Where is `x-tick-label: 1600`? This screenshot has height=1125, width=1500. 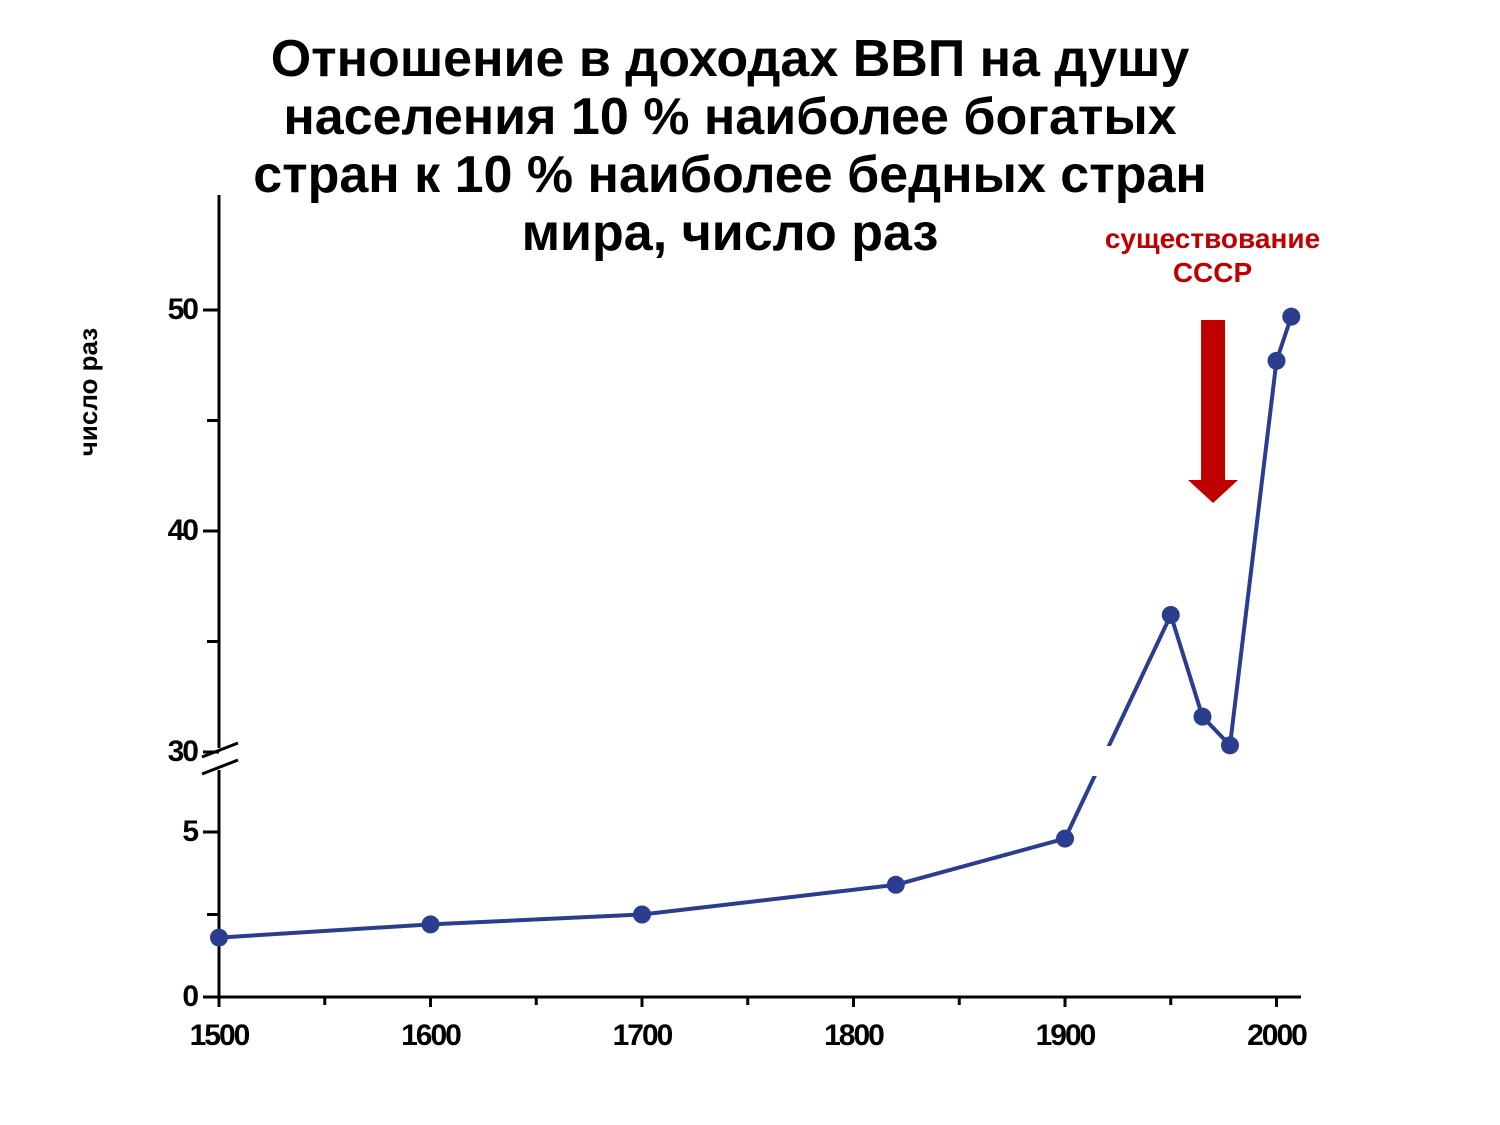
x-tick-label: 1600 is located at coordinates (431, 1035).